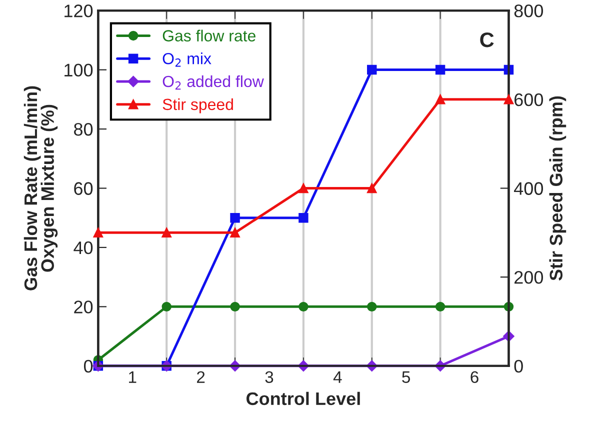 Image resolution: width=595 pixels, height=423 pixels. Describe the element at coordinates (529, 99) in the screenshot. I see `y2-tick-label: 600` at that location.